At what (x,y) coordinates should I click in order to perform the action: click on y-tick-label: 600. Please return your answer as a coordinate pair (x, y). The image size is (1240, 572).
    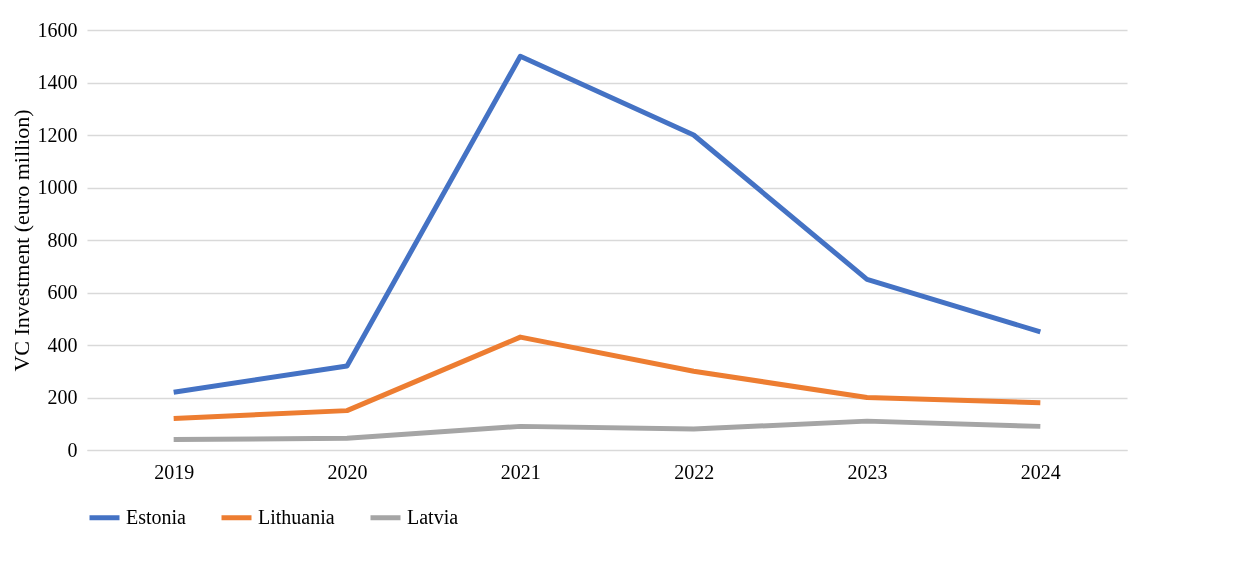
    Looking at the image, I should click on (62, 292).